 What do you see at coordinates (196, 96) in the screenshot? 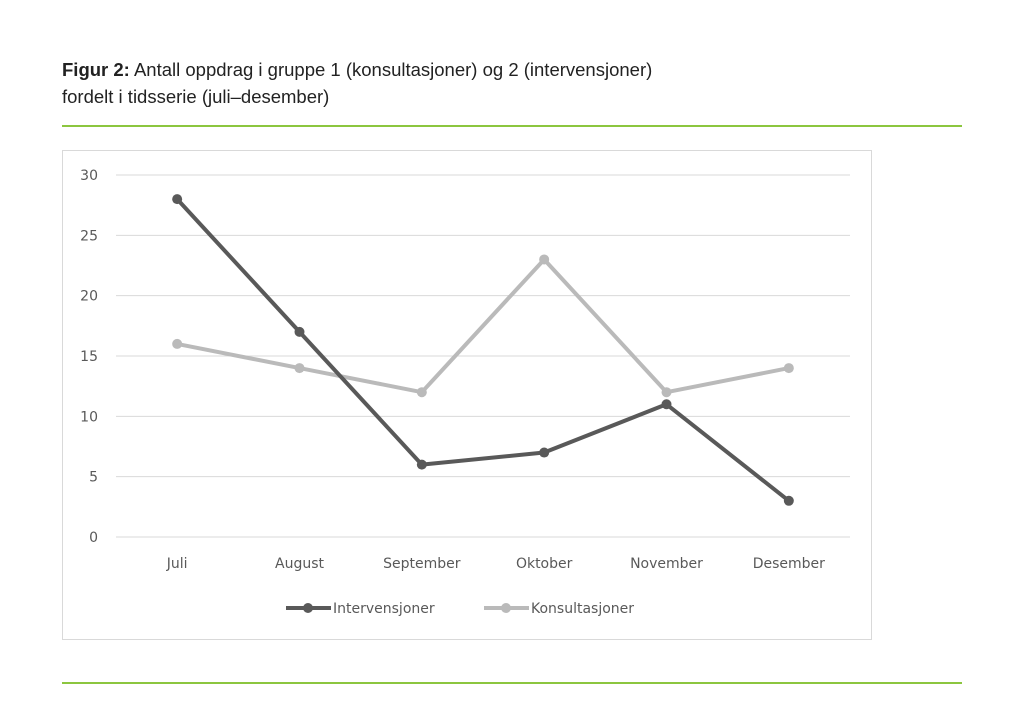
I see `caption-line2: fordelt i tidsserie (juli–desember)` at bounding box center [196, 96].